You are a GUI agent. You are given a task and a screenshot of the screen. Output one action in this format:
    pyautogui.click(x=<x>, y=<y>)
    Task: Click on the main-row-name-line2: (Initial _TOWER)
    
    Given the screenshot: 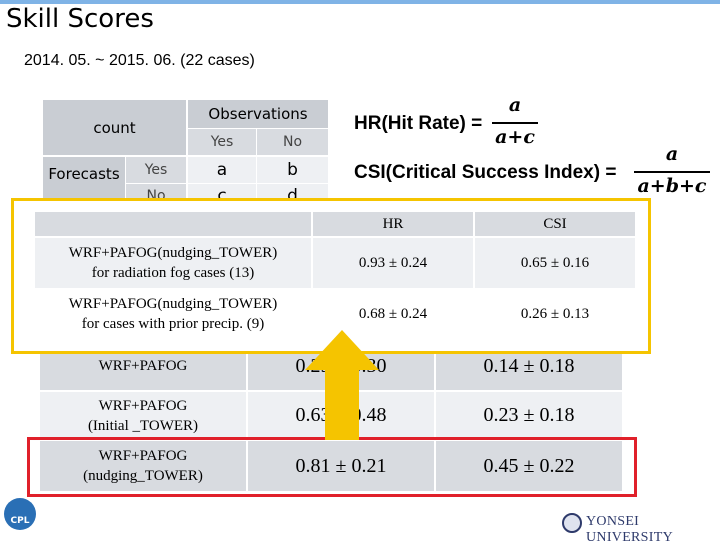 What is the action you would take?
    pyautogui.click(x=143, y=425)
    